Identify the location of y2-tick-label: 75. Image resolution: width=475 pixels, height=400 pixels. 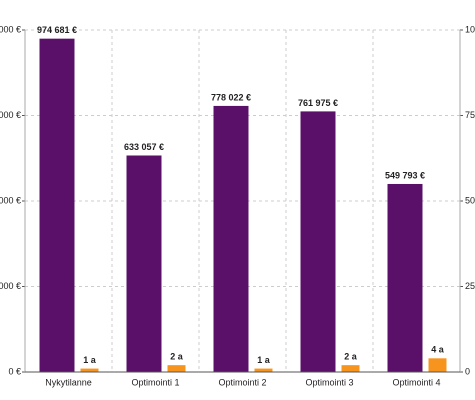
(470, 115).